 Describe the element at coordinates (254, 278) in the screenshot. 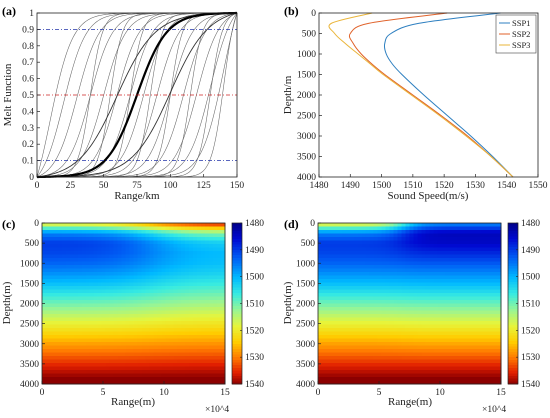

I see `colorbar-tick-label: 1500` at that location.